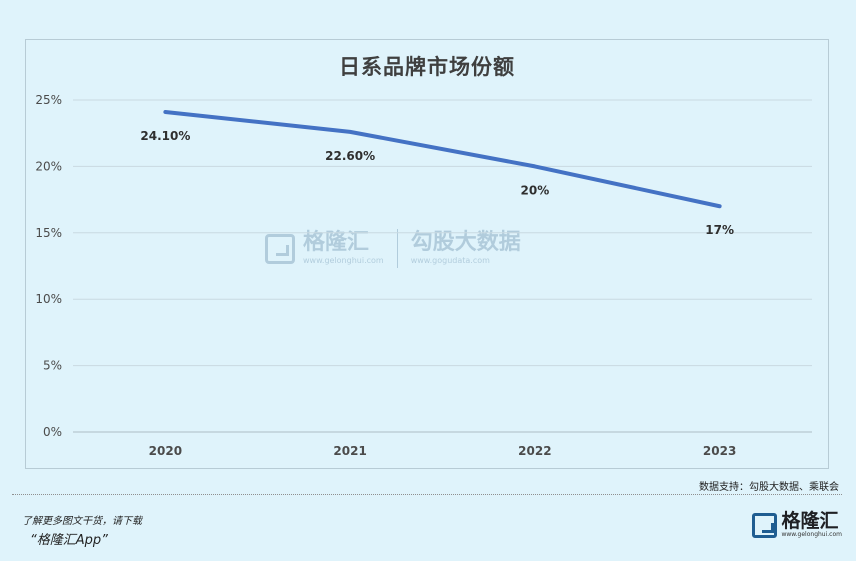 Image resolution: width=856 pixels, height=561 pixels. I want to click on y-tick-label: 5%, so click(52, 366).